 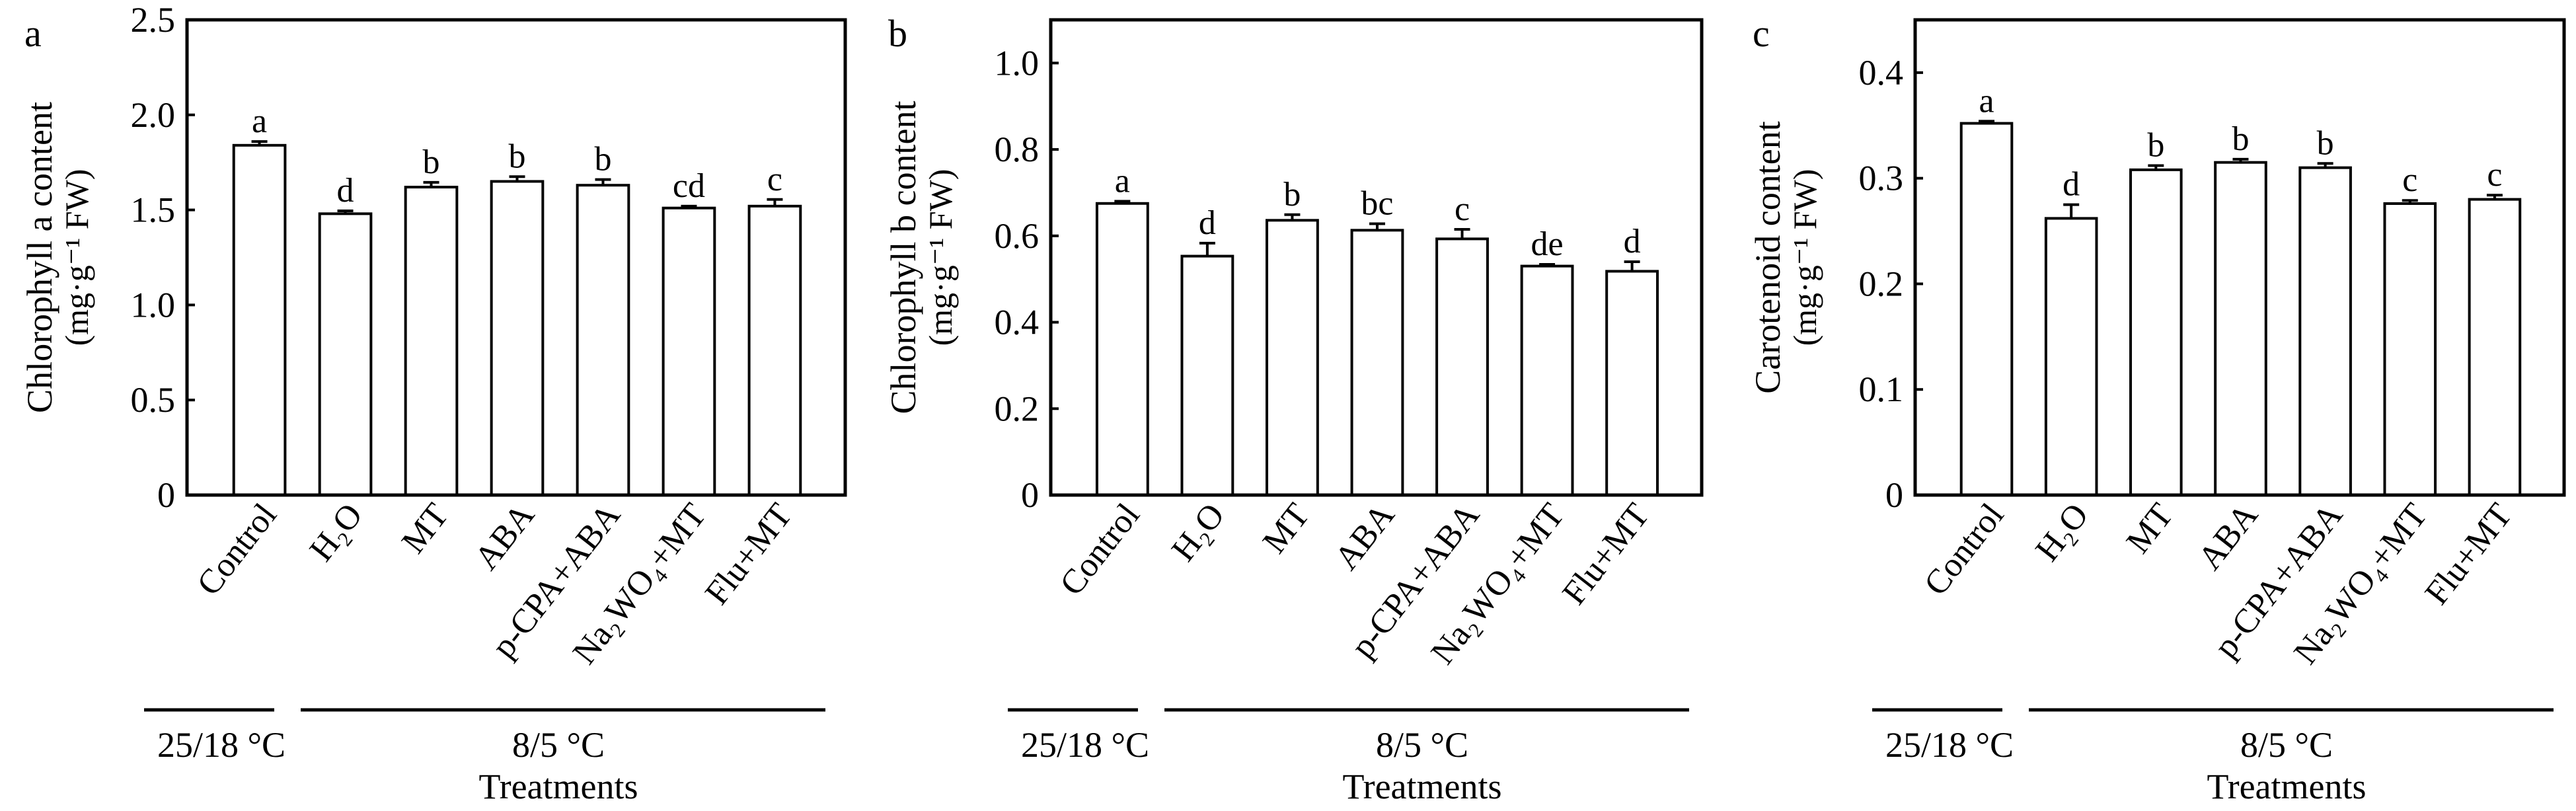 I want to click on significance-letter: de, so click(x=1548, y=244).